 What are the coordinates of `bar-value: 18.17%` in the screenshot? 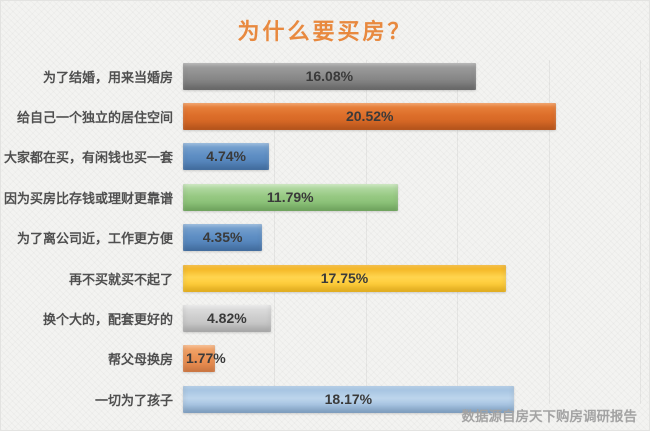 It's located at (348, 398).